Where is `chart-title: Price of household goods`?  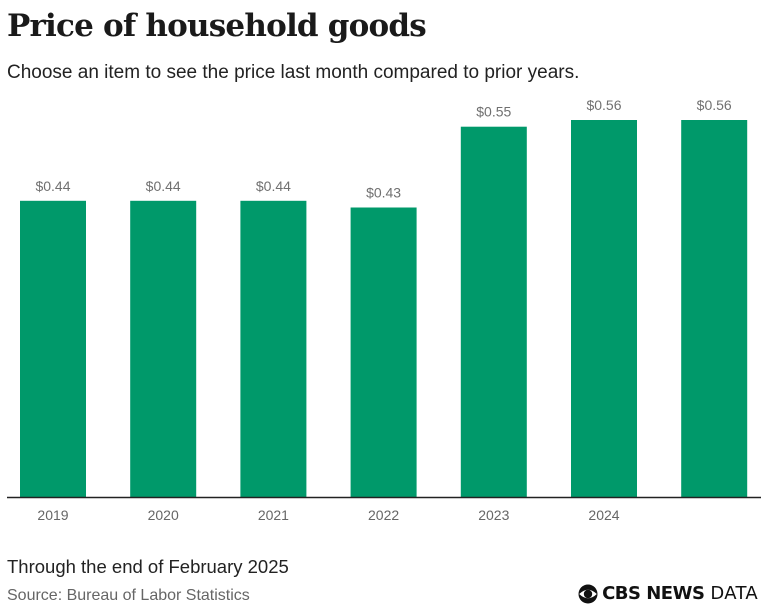 chart-title: Price of household goods is located at coordinates (217, 26).